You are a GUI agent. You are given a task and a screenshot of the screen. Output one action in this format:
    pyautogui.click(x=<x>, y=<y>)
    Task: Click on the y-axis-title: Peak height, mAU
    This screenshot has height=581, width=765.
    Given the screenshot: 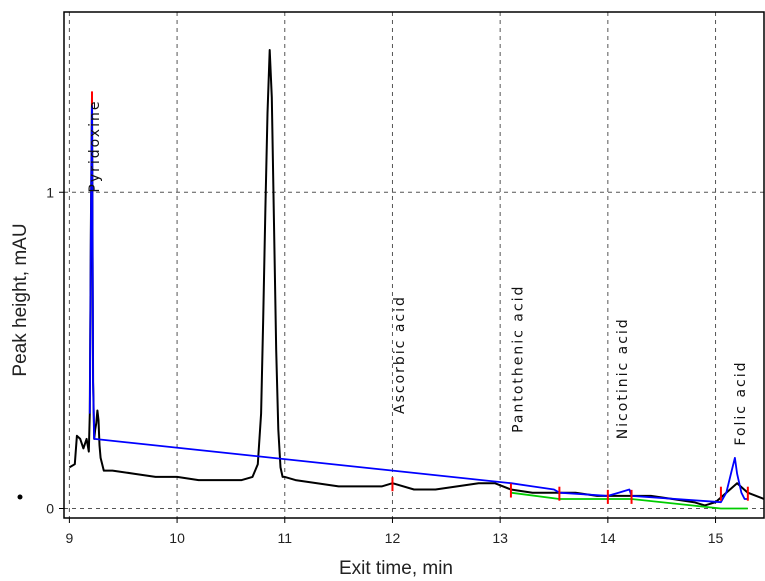 What is the action you would take?
    pyautogui.click(x=20, y=299)
    